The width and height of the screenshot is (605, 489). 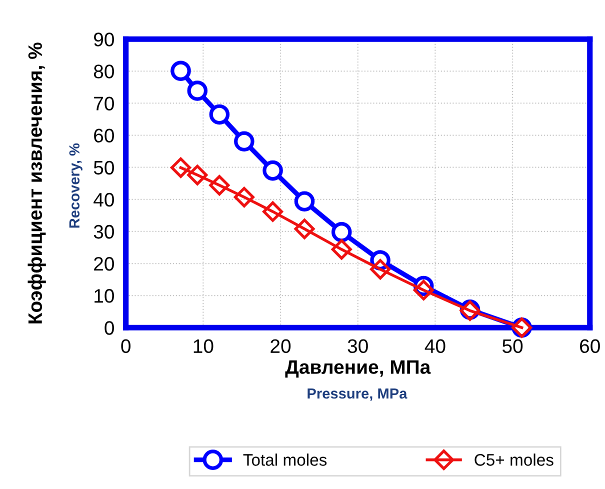 I want to click on text: Pressure, MPa, so click(x=358, y=394).